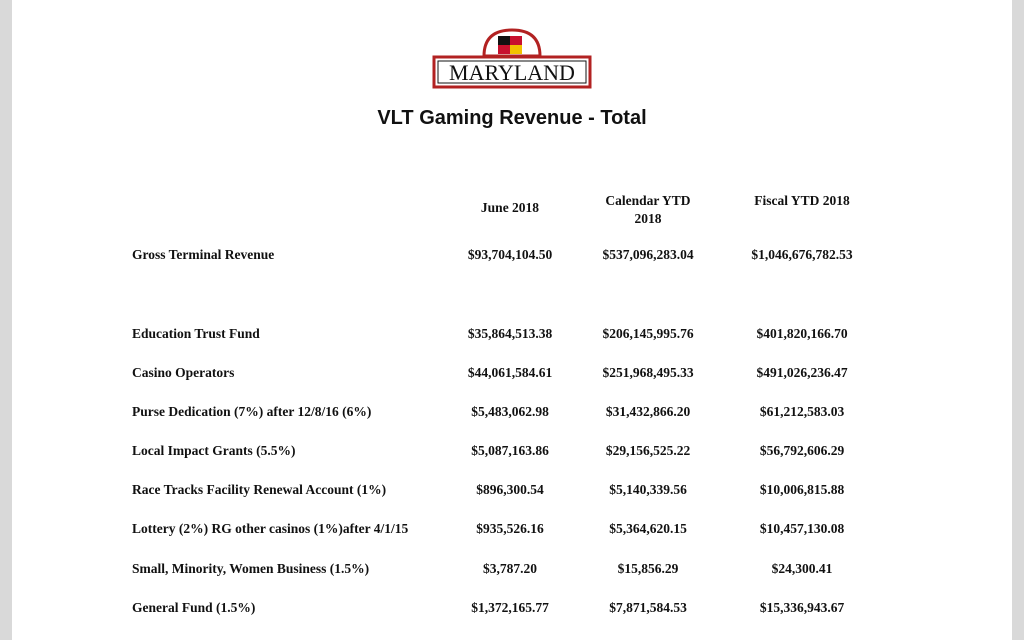 The height and width of the screenshot is (640, 1024). Describe the element at coordinates (510, 568) in the screenshot. I see `cell-value: $3,787.20` at that location.